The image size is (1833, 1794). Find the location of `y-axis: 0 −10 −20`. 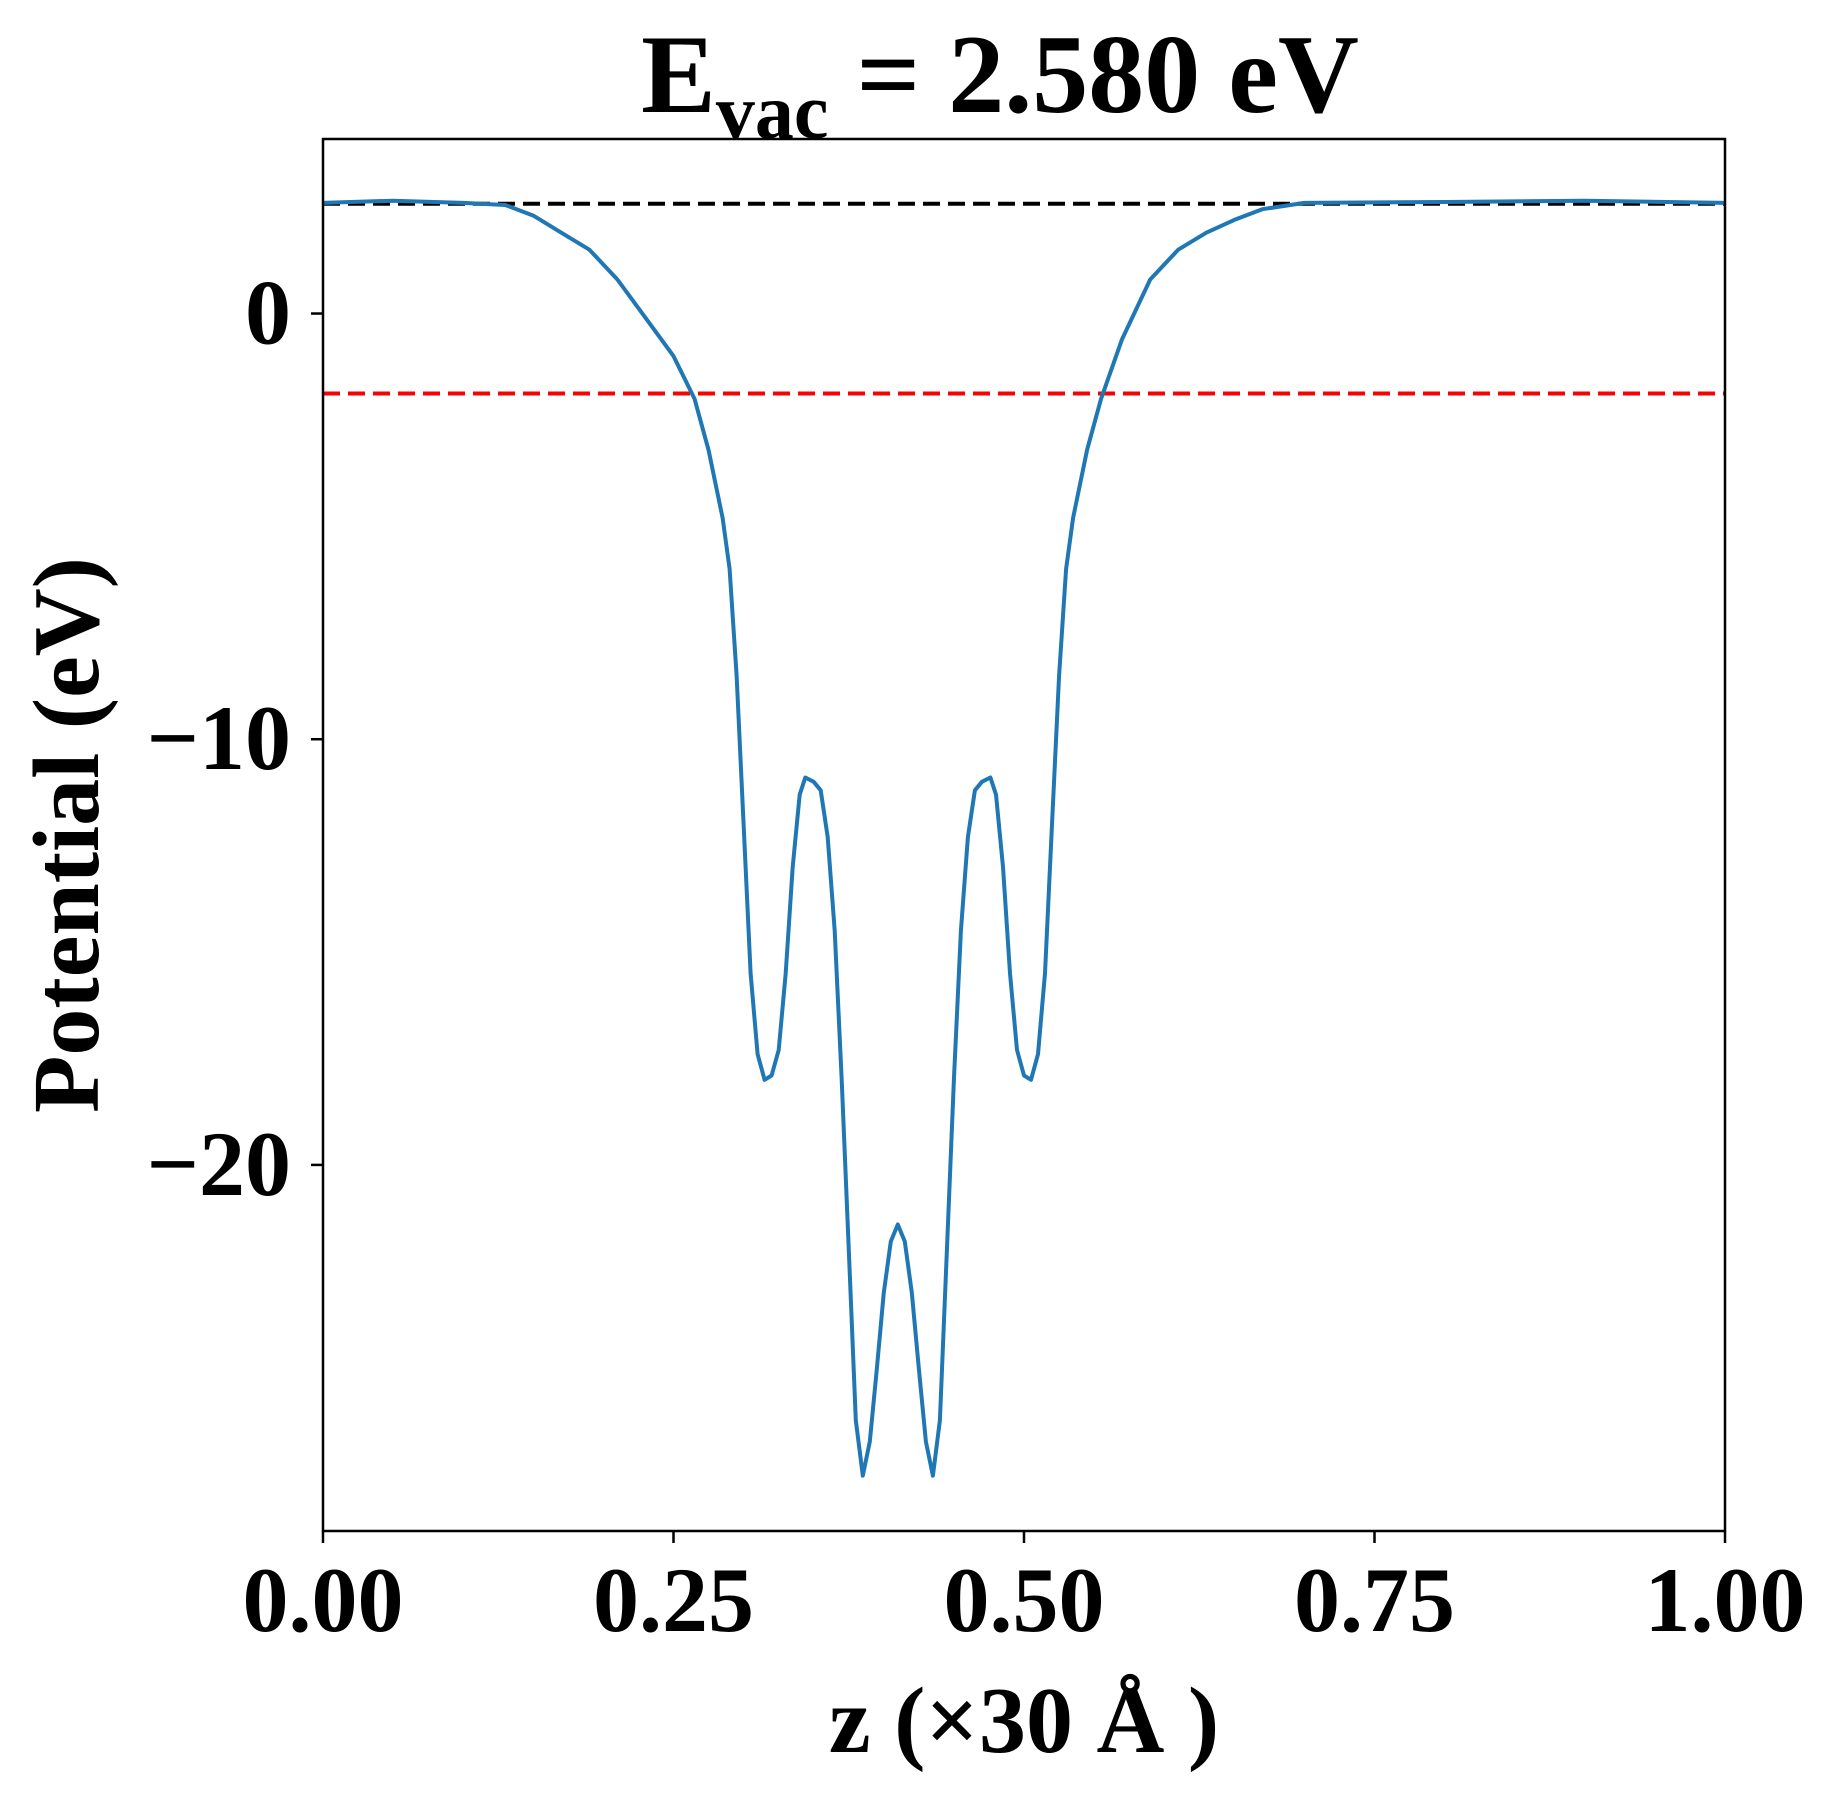

y-axis: 0 −10 −20 is located at coordinates (235, 738).